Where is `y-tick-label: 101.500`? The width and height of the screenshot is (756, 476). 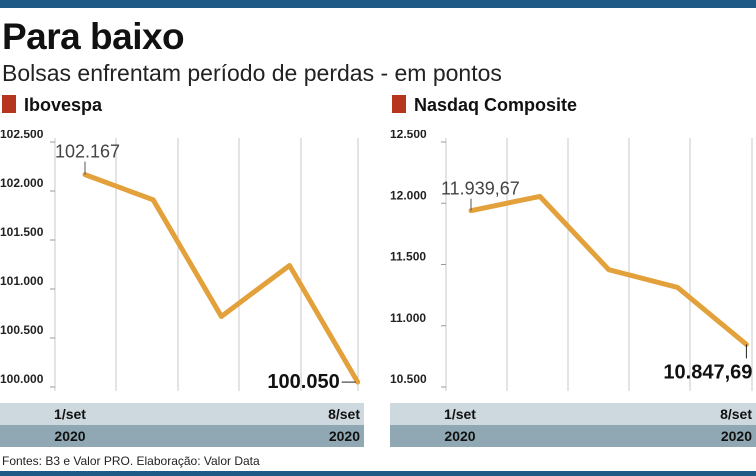 y-tick-label: 101.500 is located at coordinates (22, 232).